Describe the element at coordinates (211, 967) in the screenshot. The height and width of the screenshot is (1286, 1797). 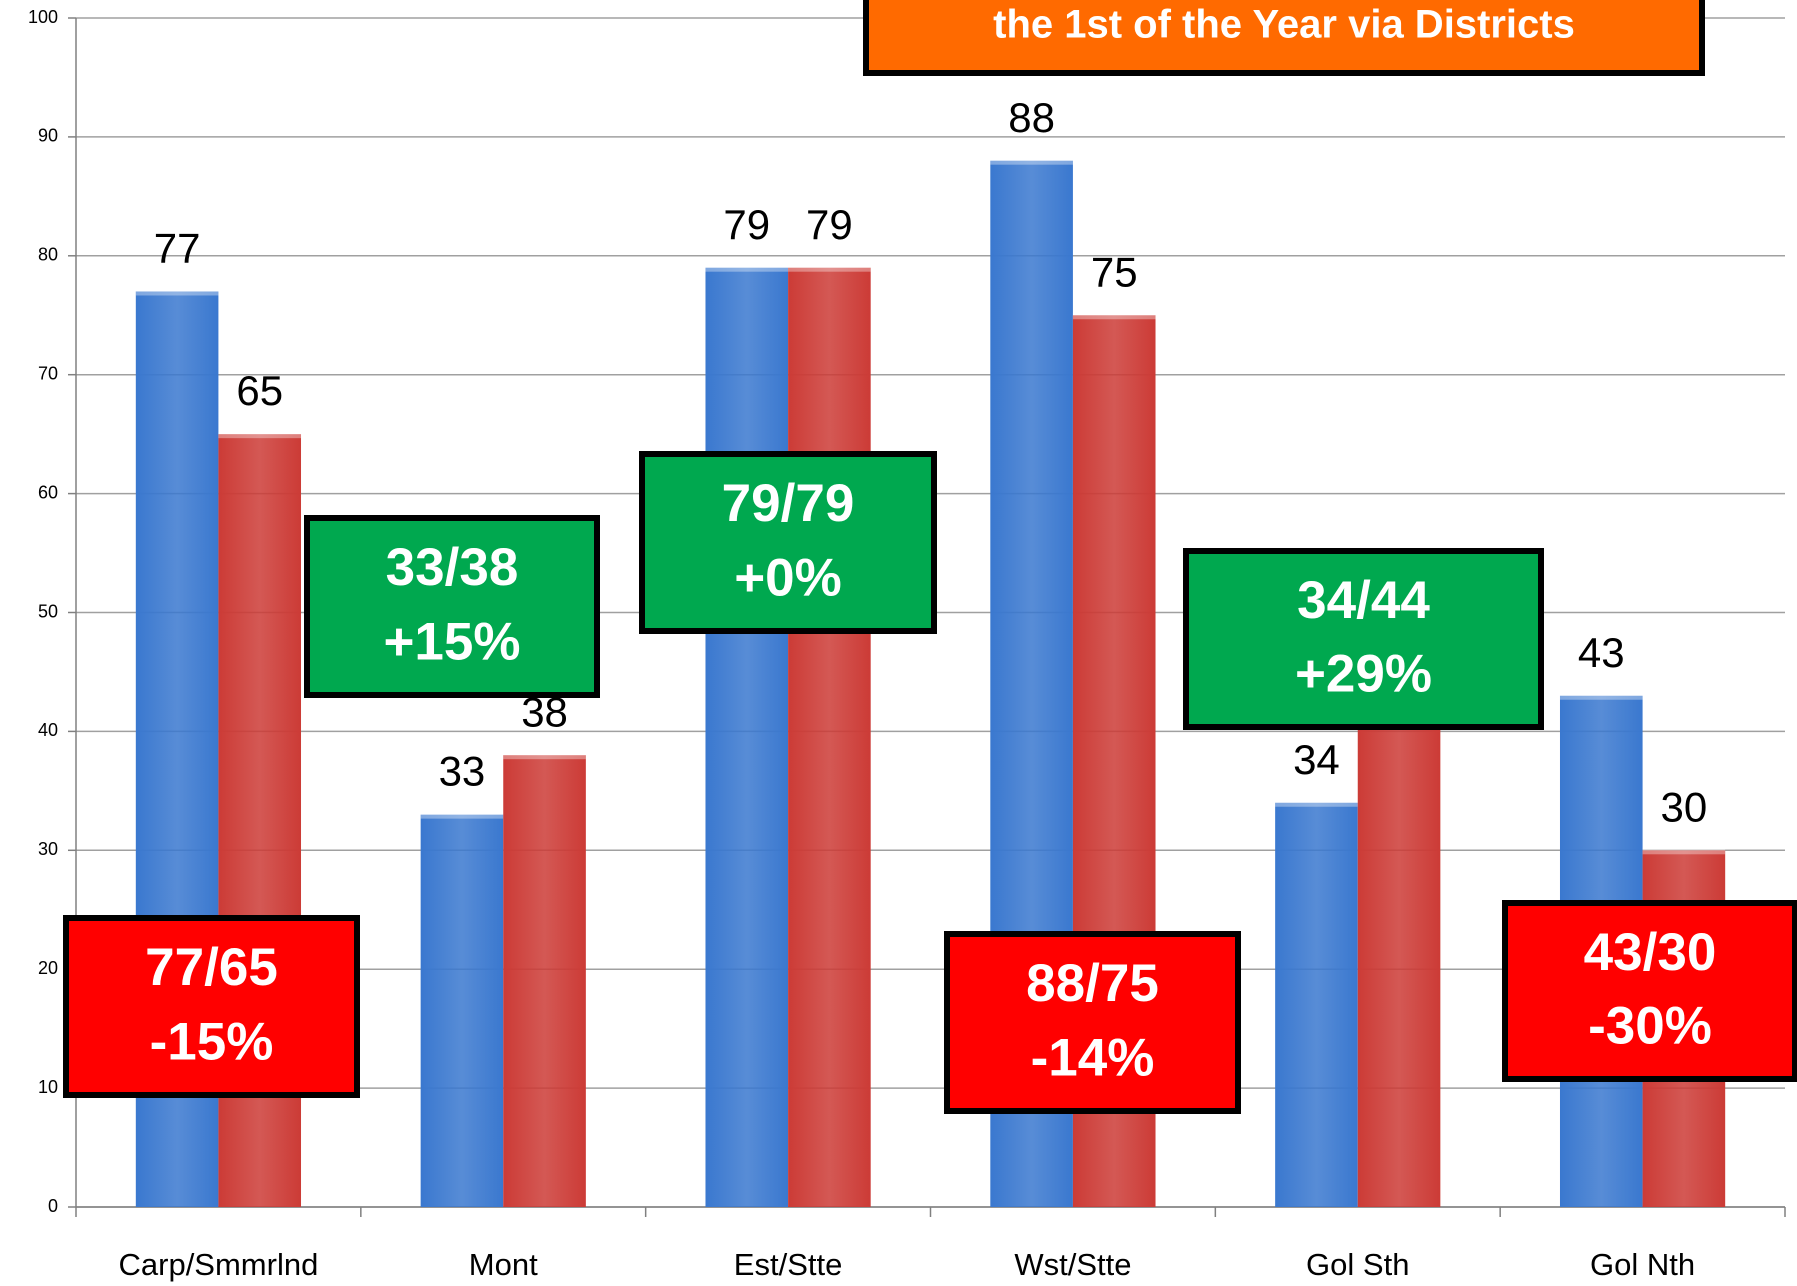
I see `annotation-text: 77/65` at that location.